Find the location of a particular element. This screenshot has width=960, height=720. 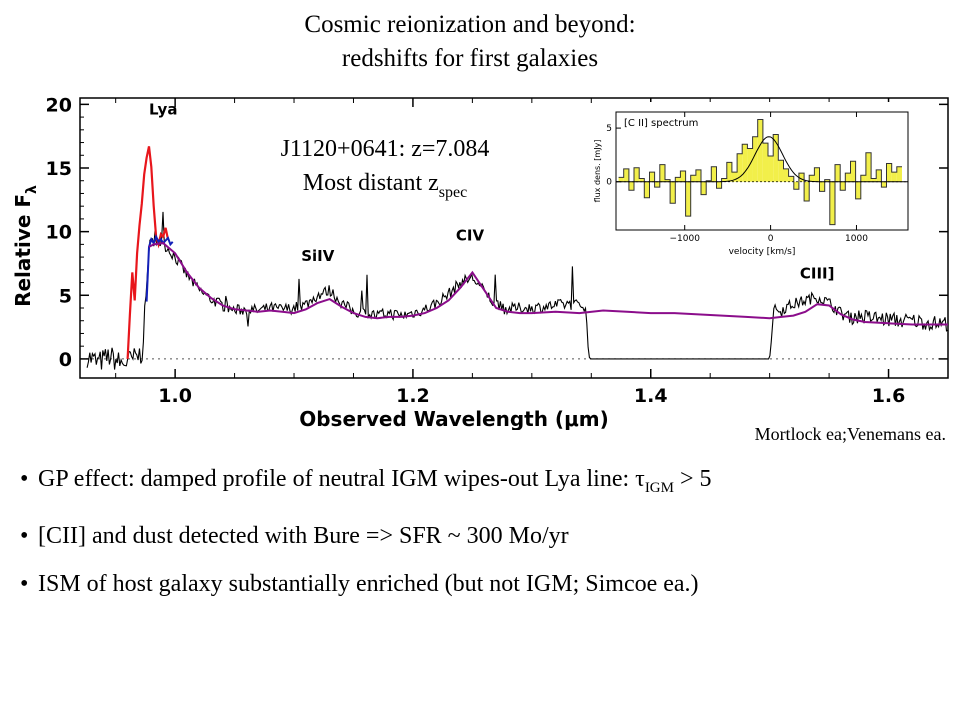

figure-credit: Mortlock ea;Venemans ea. is located at coordinates (850, 434).